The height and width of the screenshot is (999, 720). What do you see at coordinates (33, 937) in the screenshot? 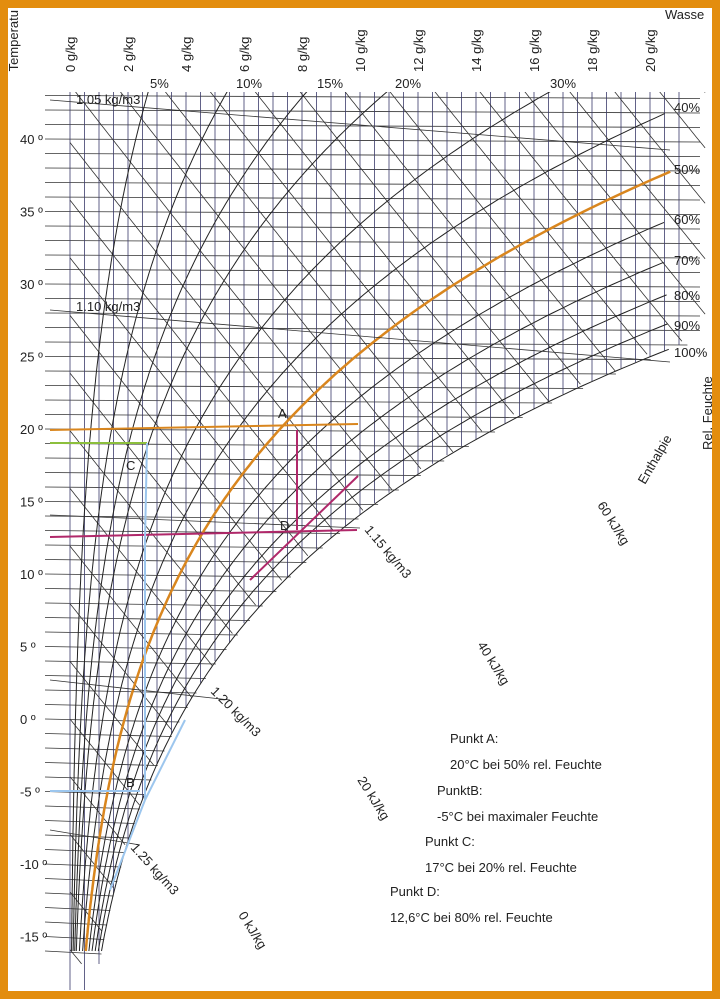
I see `temperature-label: -15 º` at bounding box center [33, 937].